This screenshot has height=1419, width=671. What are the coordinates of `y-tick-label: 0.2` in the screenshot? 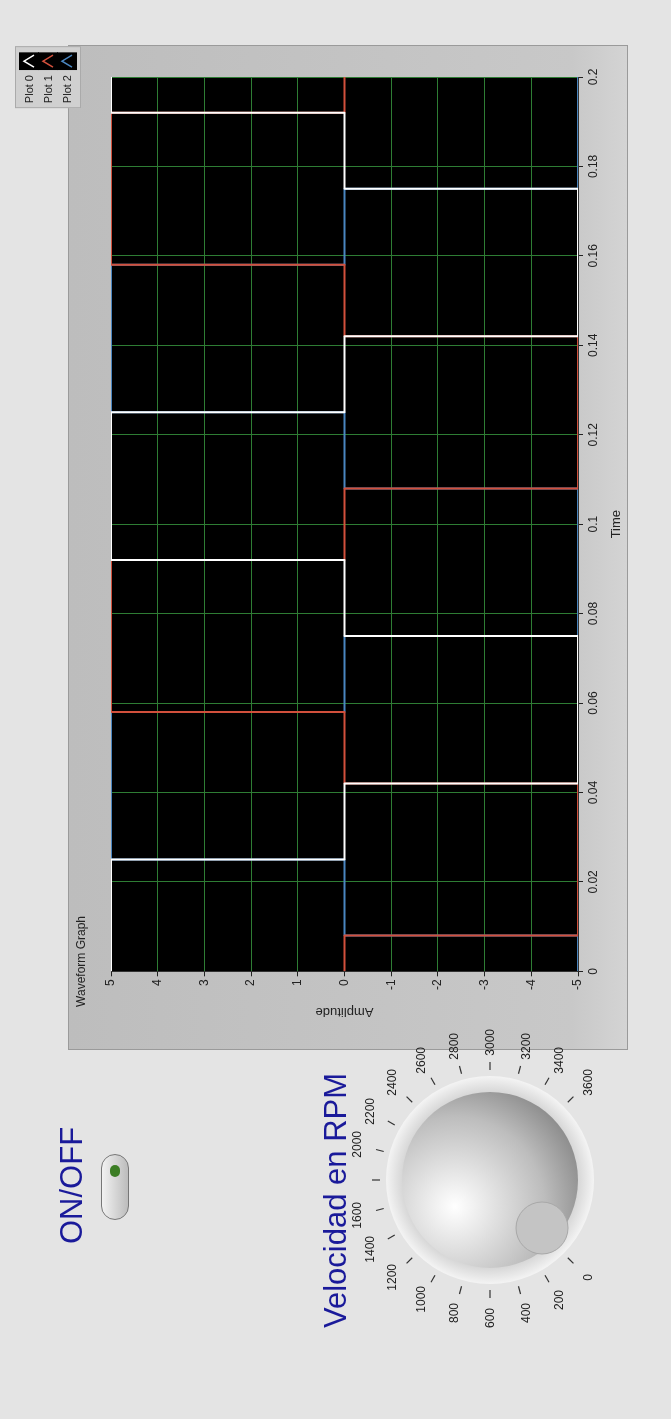 It's located at (593, 77).